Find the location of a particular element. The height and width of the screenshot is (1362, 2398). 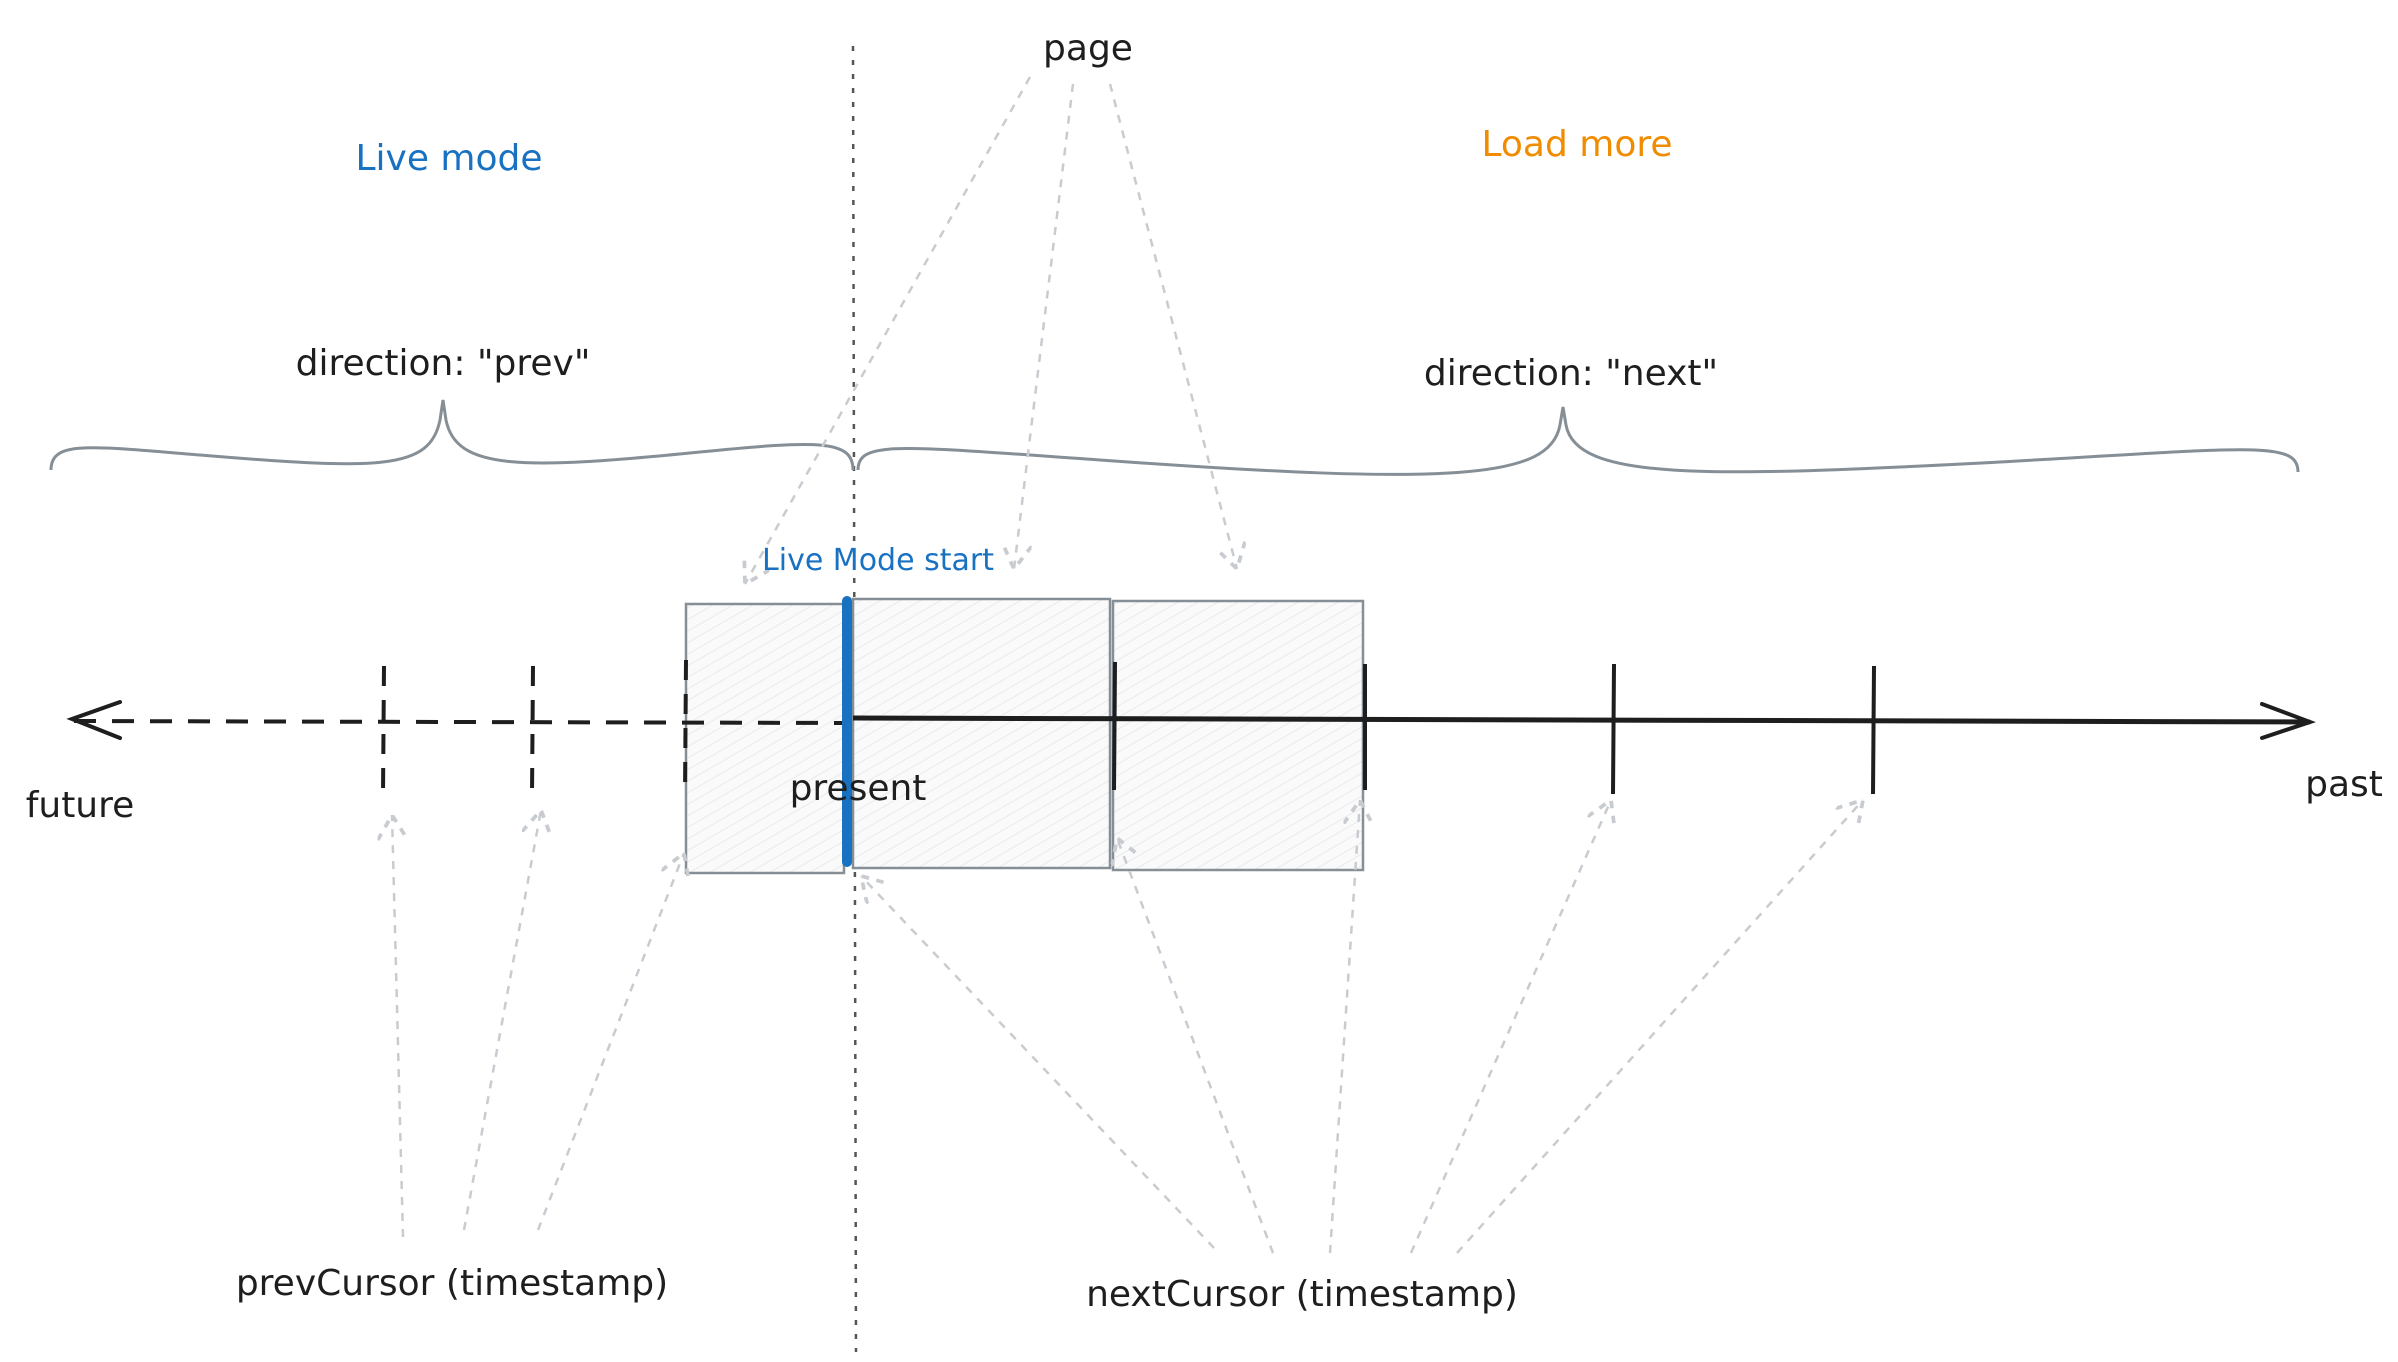

live-mode-start-label: Live Mode start is located at coordinates (878, 560).